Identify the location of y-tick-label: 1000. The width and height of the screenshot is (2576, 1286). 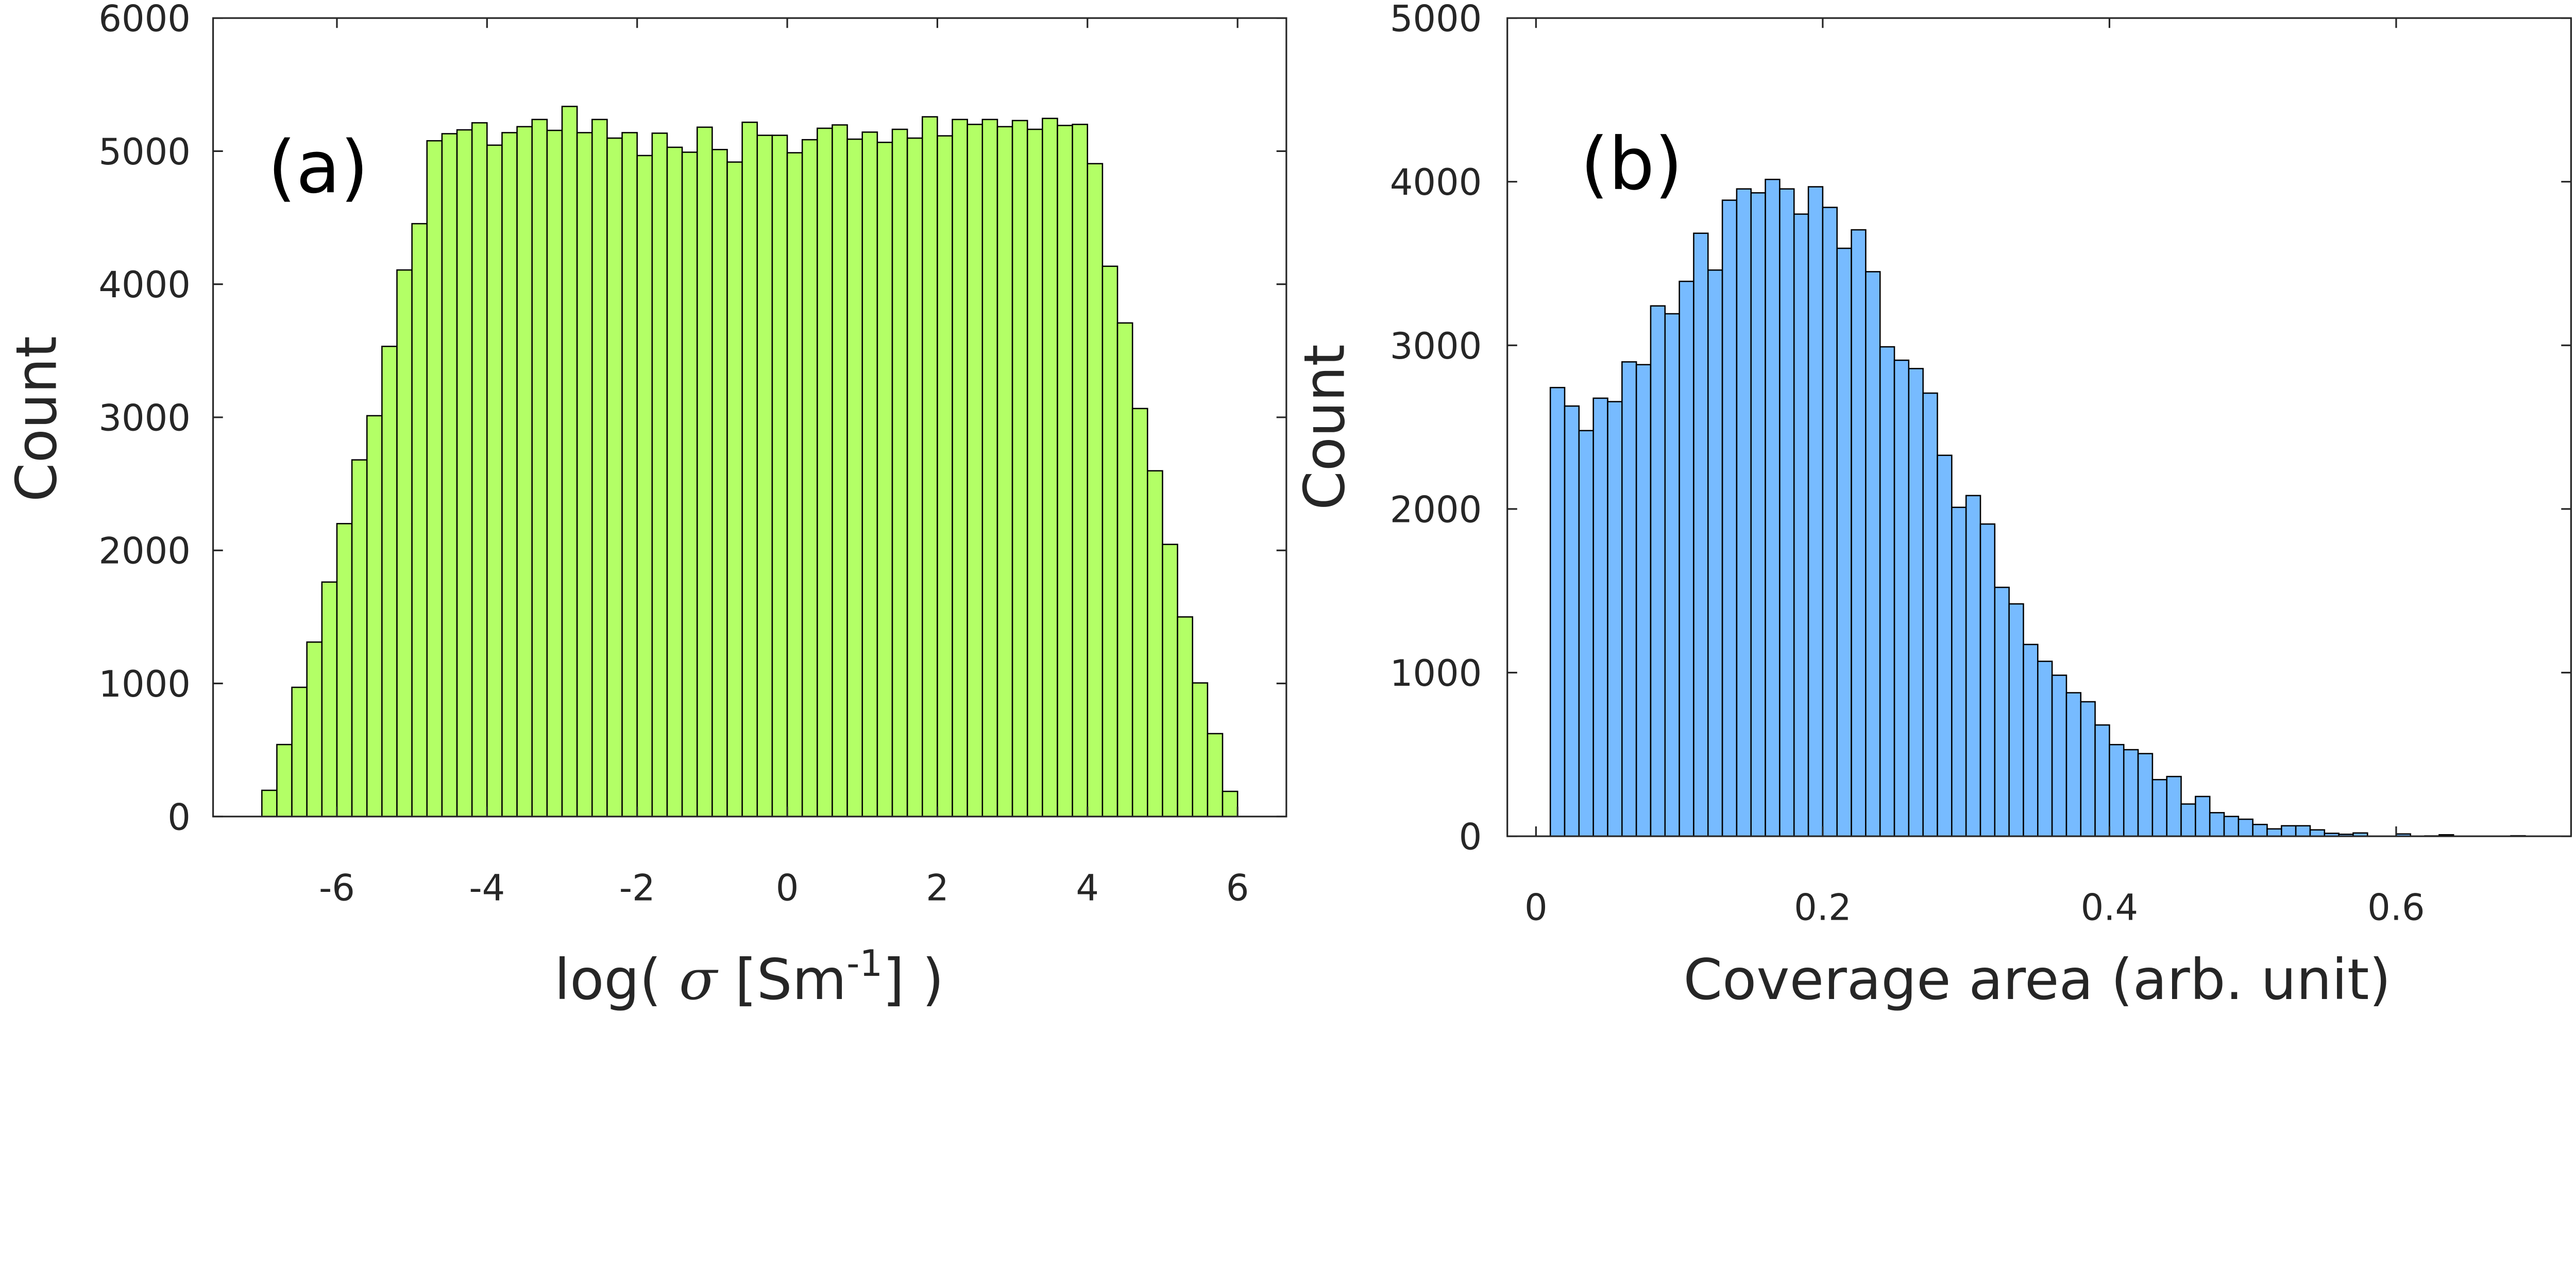
(144, 684).